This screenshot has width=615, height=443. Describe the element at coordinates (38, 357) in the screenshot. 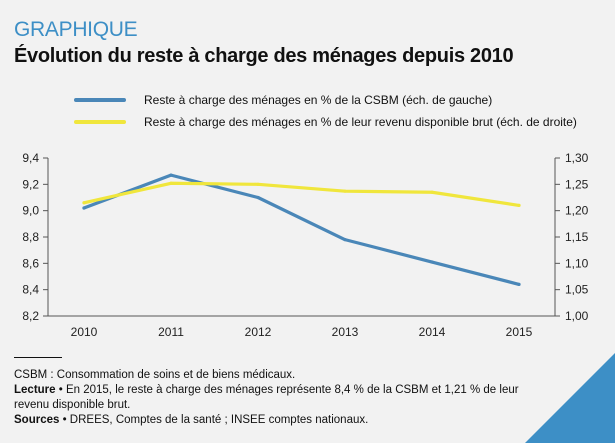

I see `footer-divider` at that location.